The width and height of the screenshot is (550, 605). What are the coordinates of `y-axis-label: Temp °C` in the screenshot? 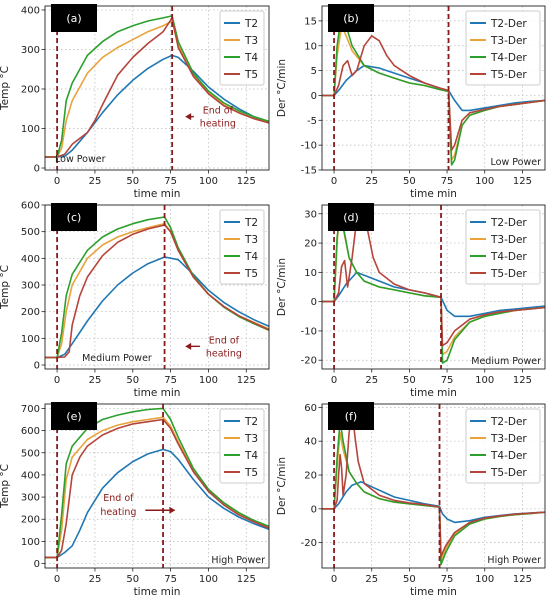 It's located at (5, 486).